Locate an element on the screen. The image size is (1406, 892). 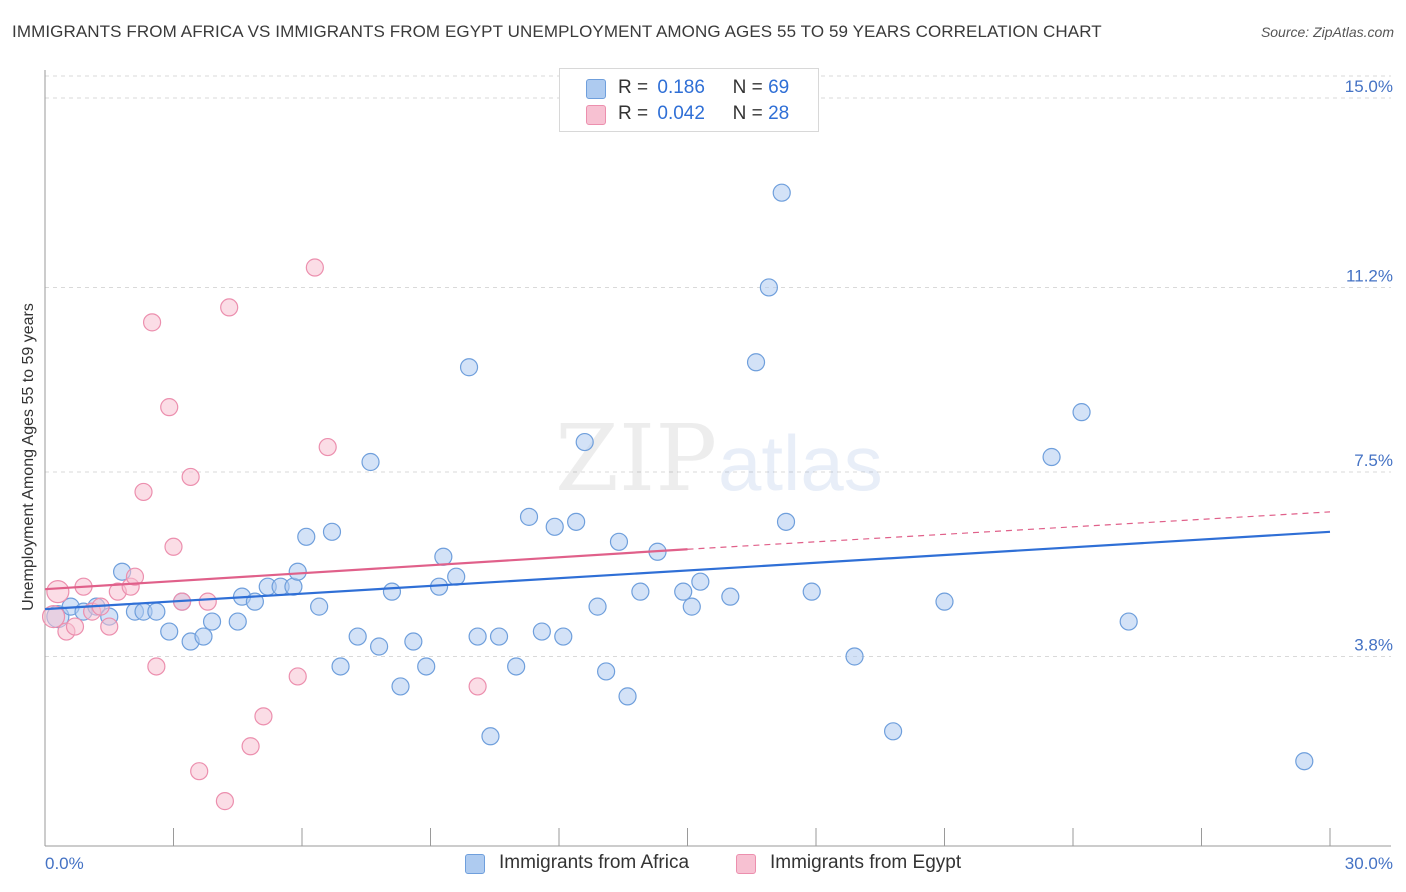
x-tick-label-0: 0.0% is located at coordinates (64, 863).